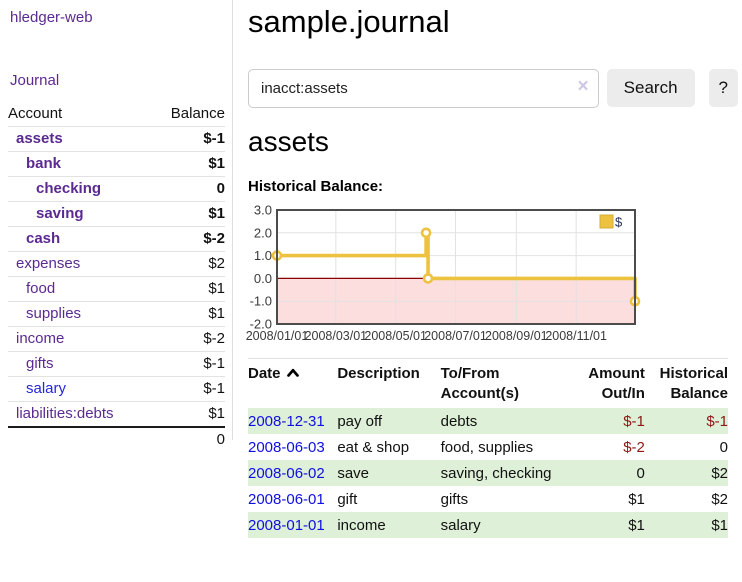  What do you see at coordinates (496, 473) in the screenshot?
I see `transaction-accounts: saving, checking` at bounding box center [496, 473].